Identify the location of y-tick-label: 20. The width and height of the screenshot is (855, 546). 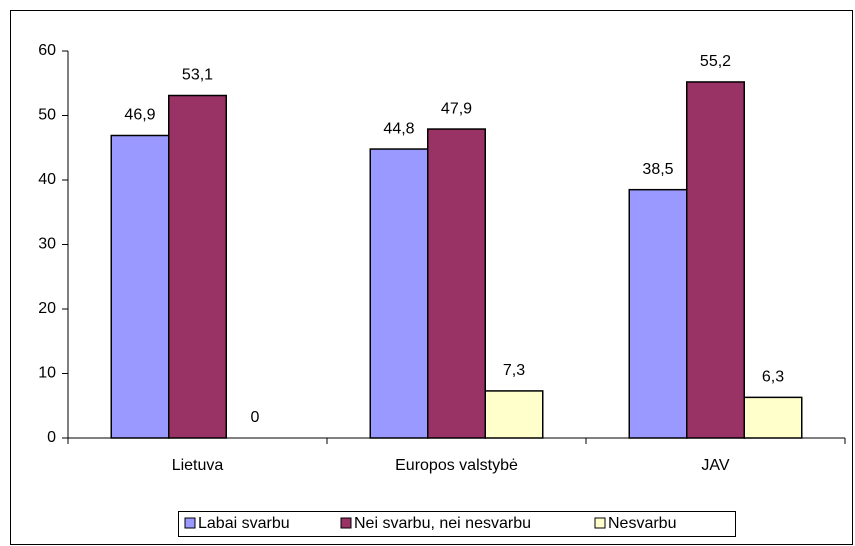
(47, 308).